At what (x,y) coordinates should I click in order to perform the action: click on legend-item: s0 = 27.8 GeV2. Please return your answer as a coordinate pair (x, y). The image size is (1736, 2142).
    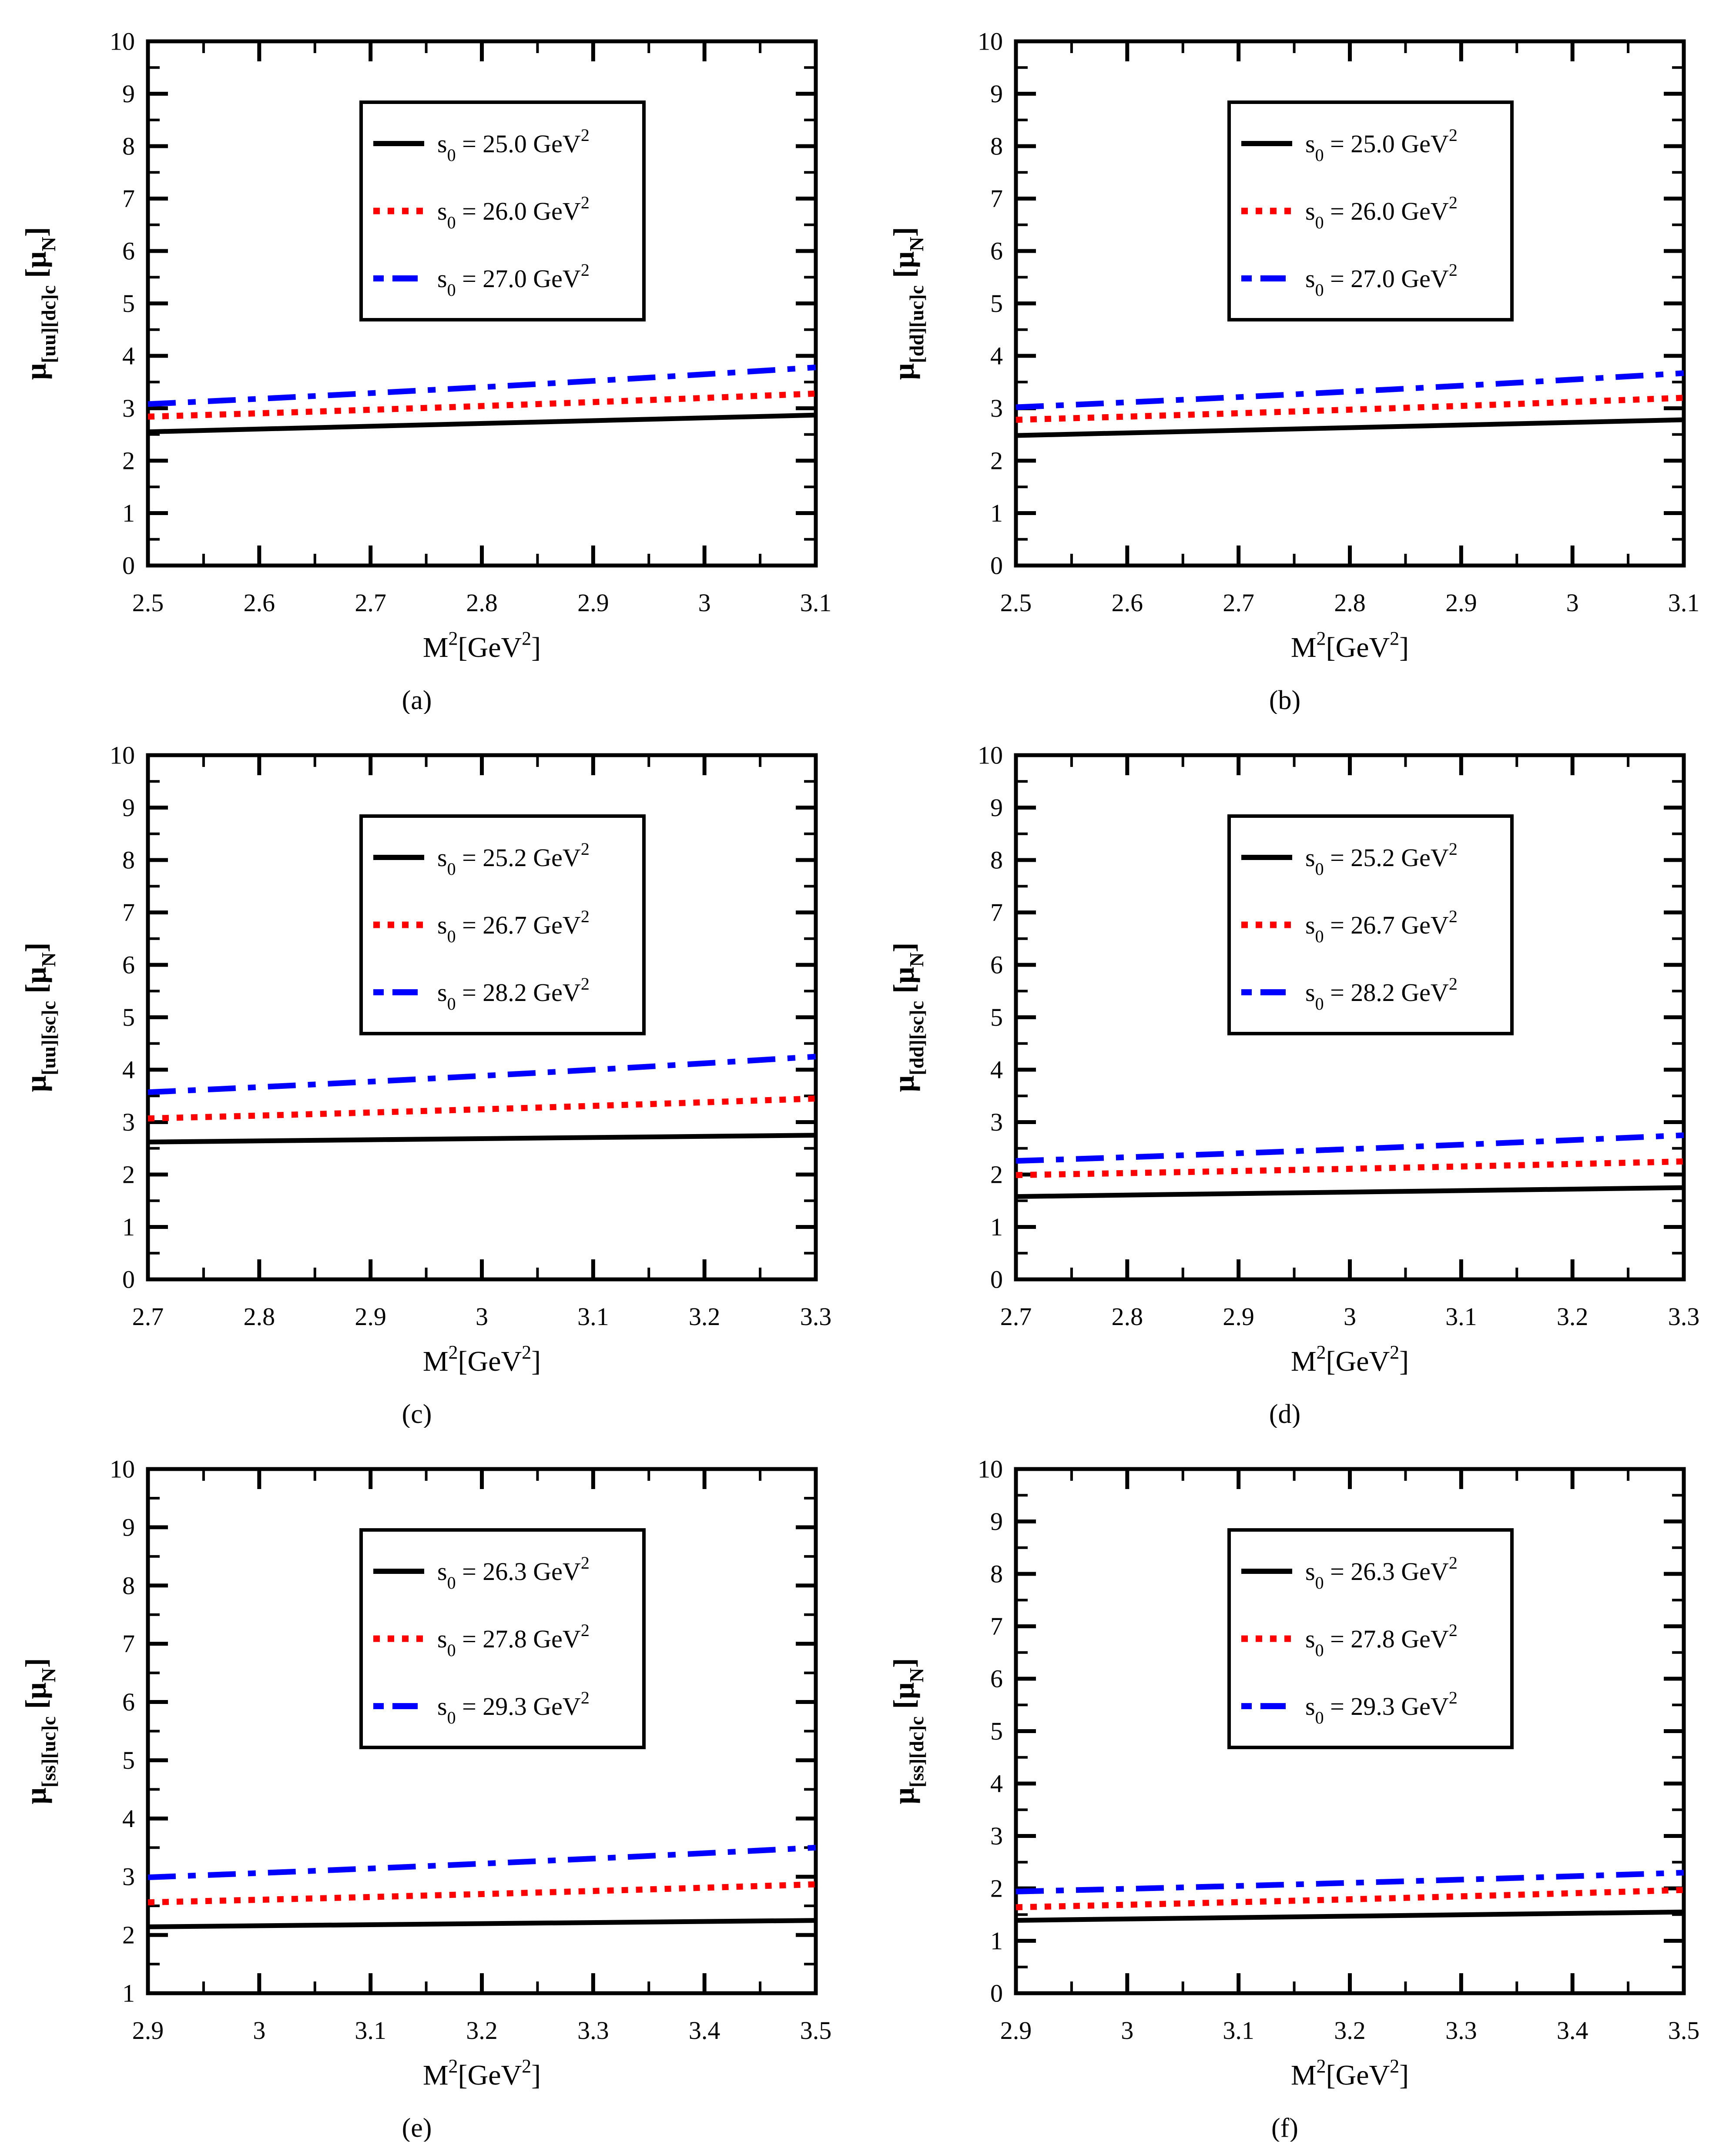
    Looking at the image, I should click on (481, 1640).